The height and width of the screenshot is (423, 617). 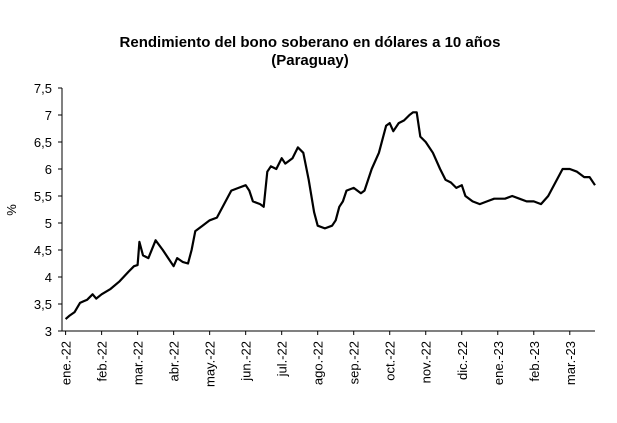 I want to click on y-tick-label: 3,5, so click(x=43, y=304).